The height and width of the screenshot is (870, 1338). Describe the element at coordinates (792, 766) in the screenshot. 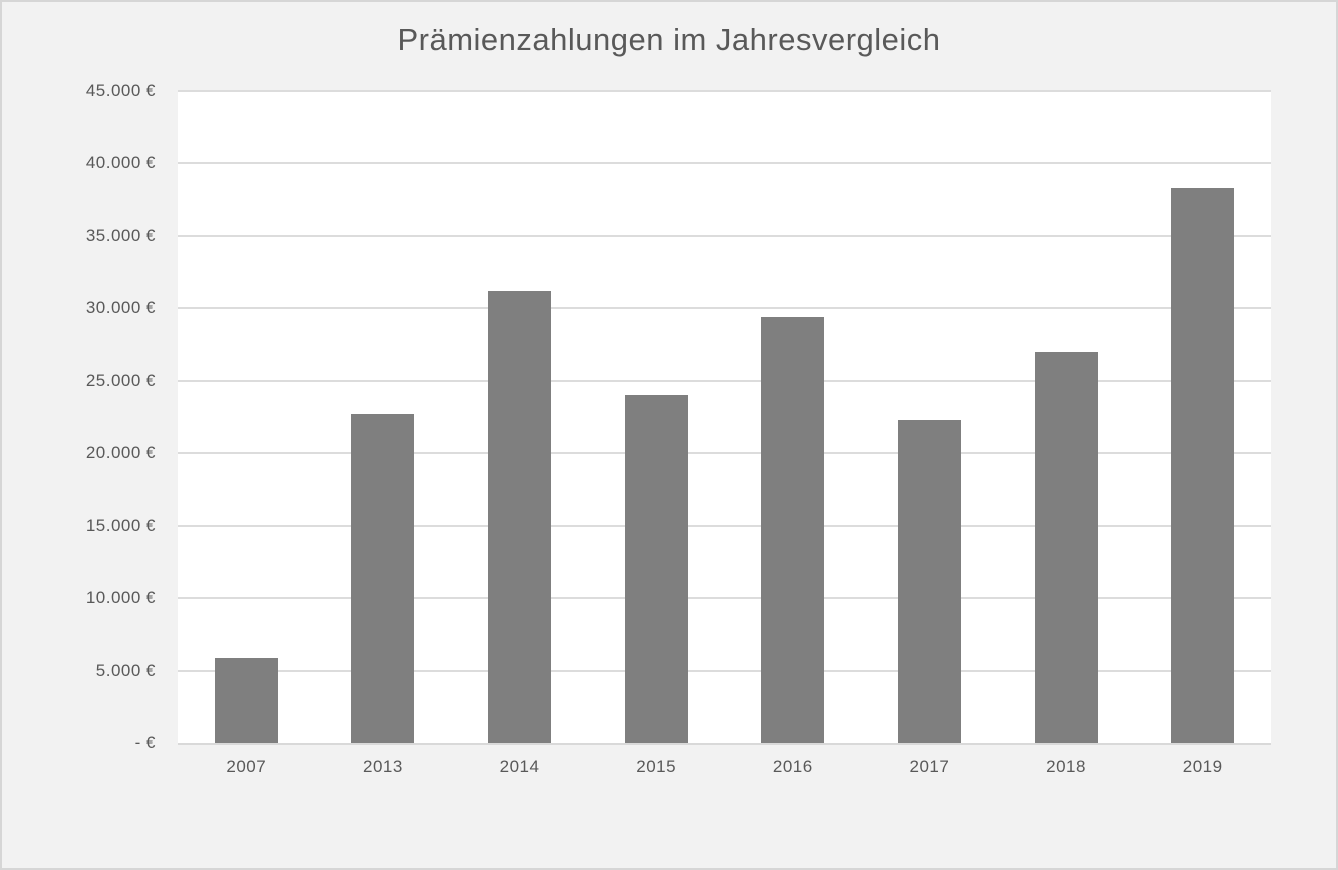

I see `x-axis-label-2016: 2016` at that location.